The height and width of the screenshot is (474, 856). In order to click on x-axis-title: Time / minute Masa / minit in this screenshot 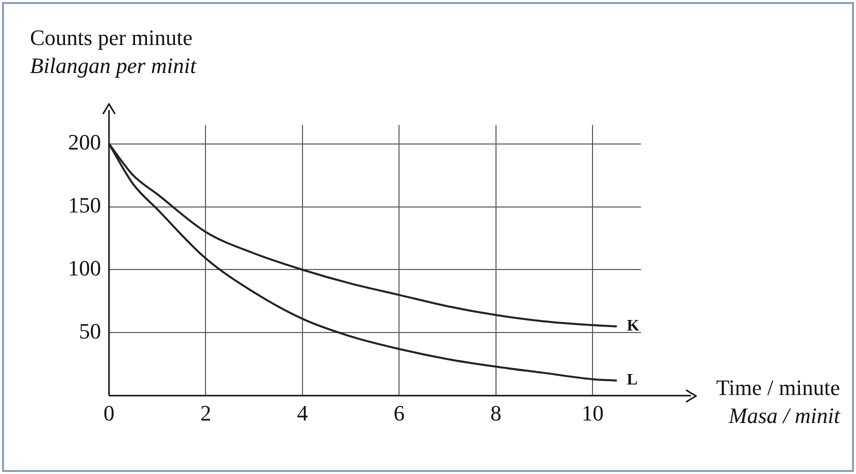, I will do `click(778, 402)`.